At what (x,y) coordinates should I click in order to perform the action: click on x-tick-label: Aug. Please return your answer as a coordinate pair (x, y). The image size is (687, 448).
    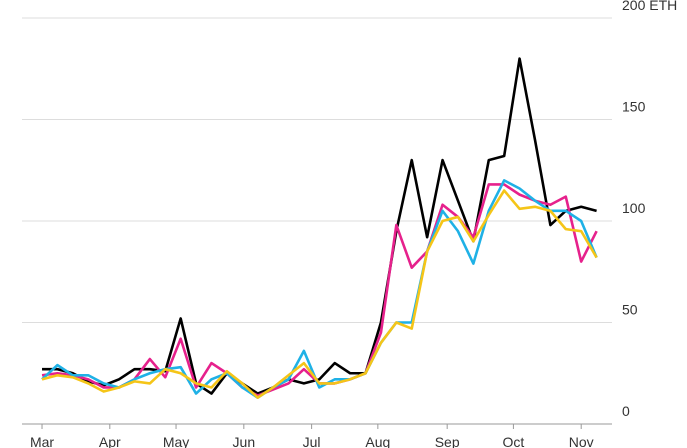
    Looking at the image, I should click on (377, 441).